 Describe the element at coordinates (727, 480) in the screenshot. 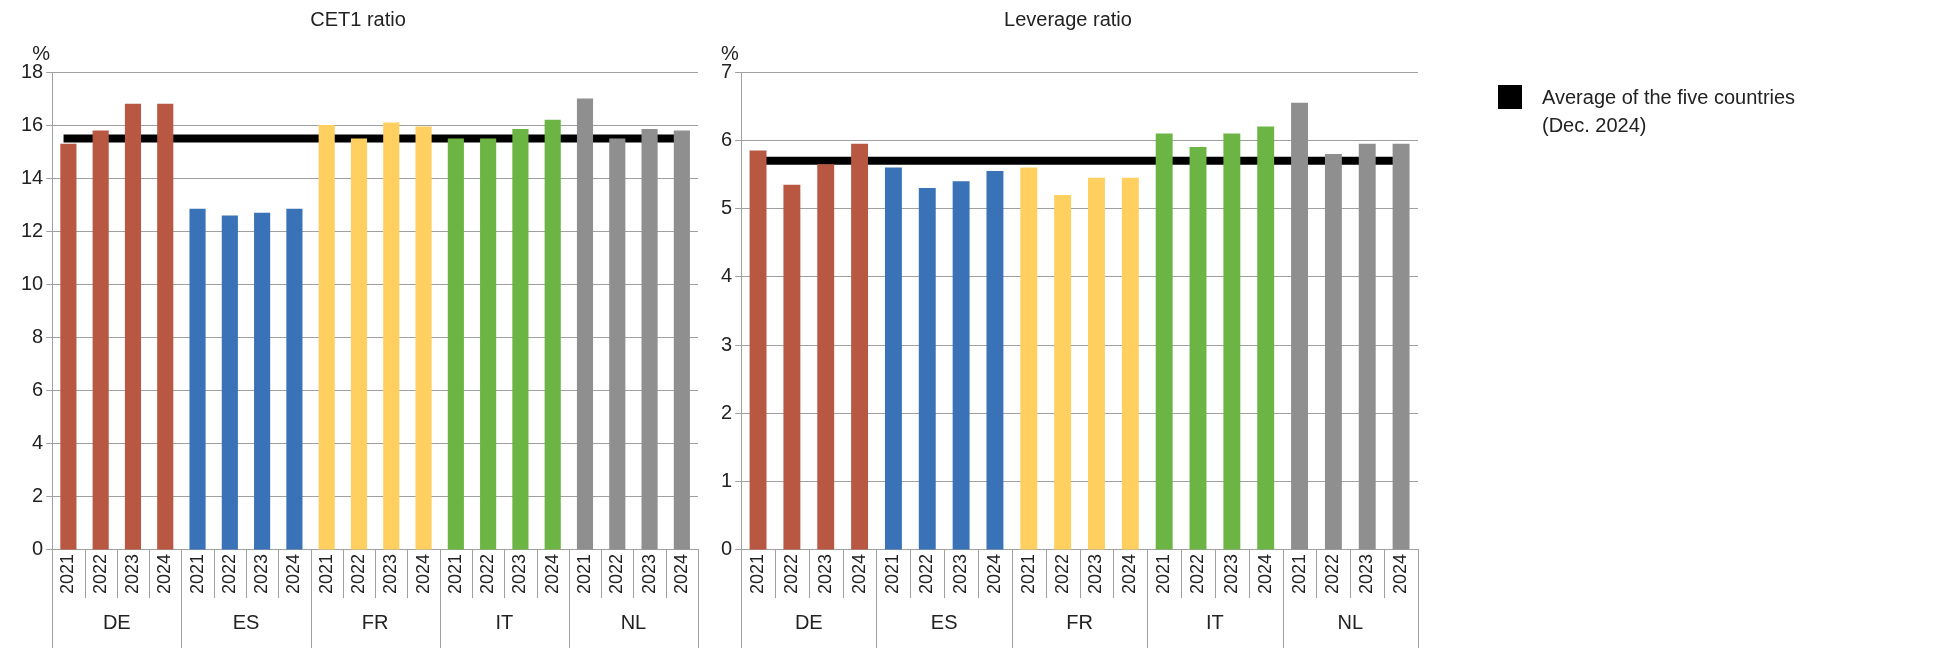

I see `y-tick-label: 1` at that location.